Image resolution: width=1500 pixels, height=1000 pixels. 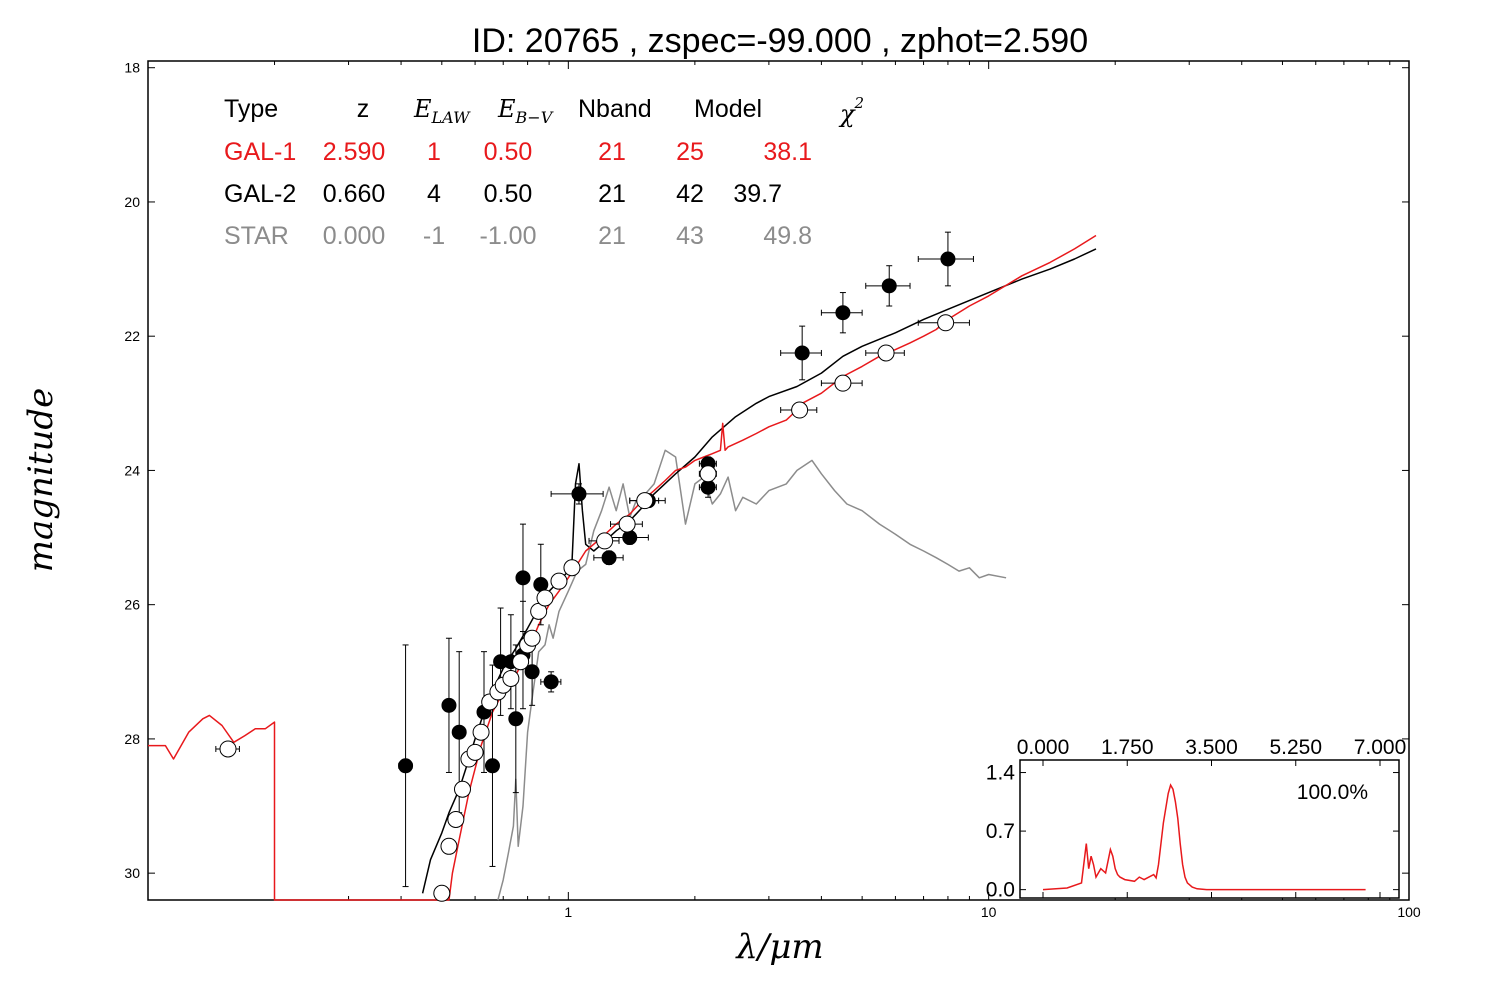 I want to click on y-tick-label: 24, so click(x=132, y=470).